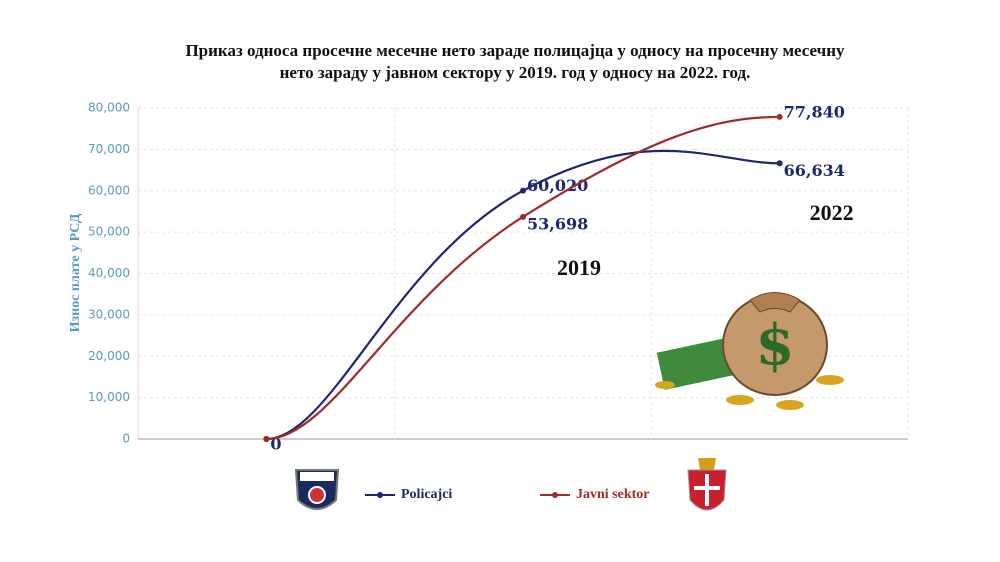  What do you see at coordinates (317, 489) in the screenshot?
I see `police-emblem` at bounding box center [317, 489].